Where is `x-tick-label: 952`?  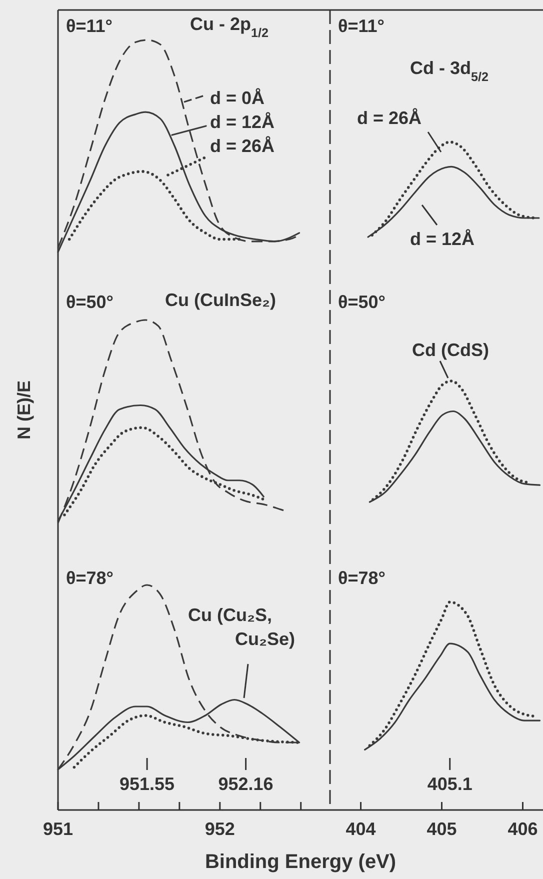
x-tick-label: 952 is located at coordinates (219, 829).